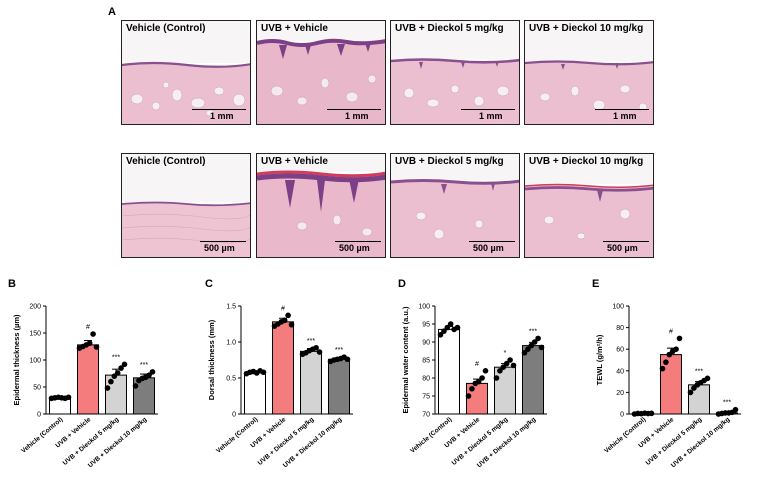  What do you see at coordinates (596, 284) in the screenshot?
I see `panel-letter-e: E` at bounding box center [596, 284].